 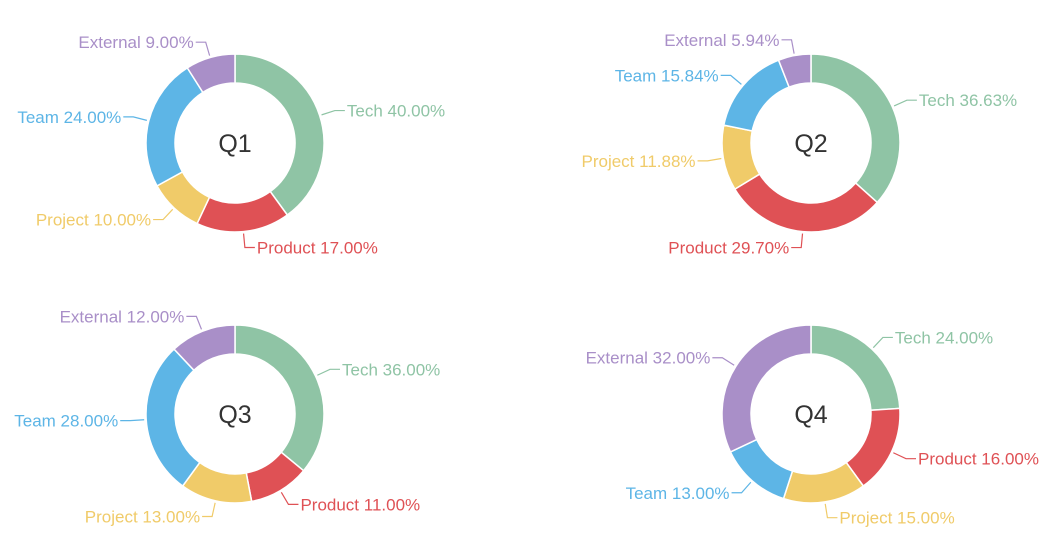 What do you see at coordinates (396, 111) in the screenshot?
I see `slice-label-tech: Tech 40.00%` at bounding box center [396, 111].